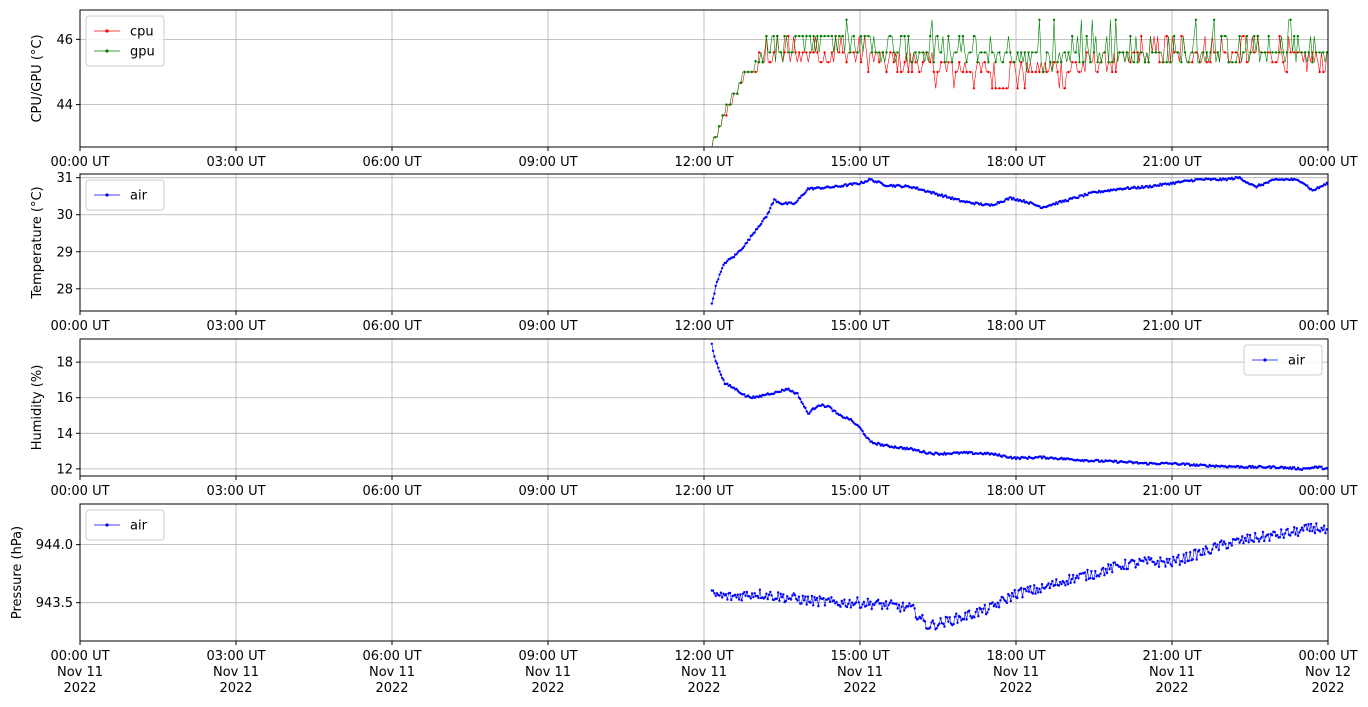 This screenshot has width=1368, height=707. What do you see at coordinates (54, 545) in the screenshot?
I see `y-tick-label: 944.0` at bounding box center [54, 545].